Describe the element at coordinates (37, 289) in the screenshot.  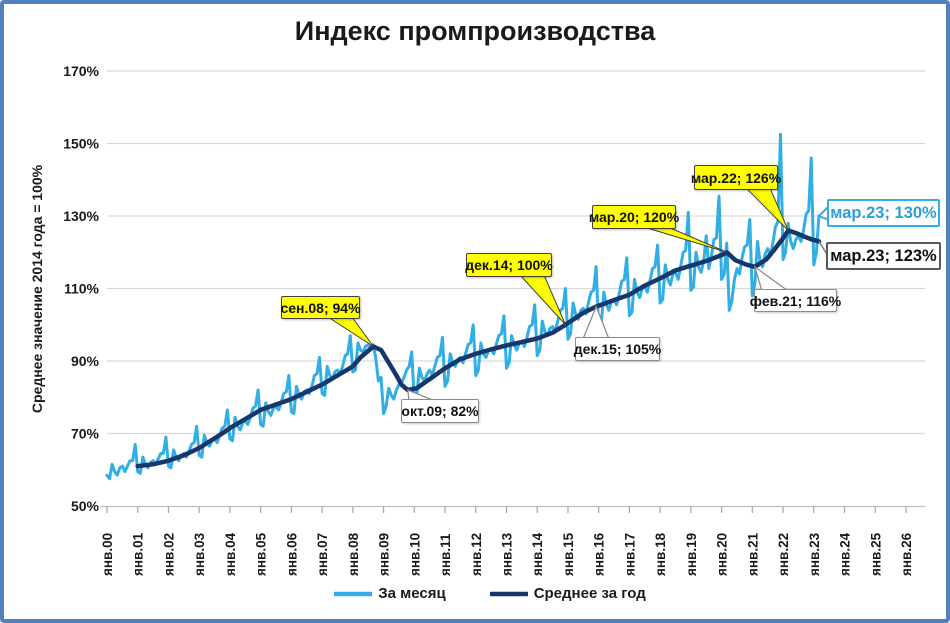
I see `y-axis-title: Среднее значение 2014 года = 100%` at that location.